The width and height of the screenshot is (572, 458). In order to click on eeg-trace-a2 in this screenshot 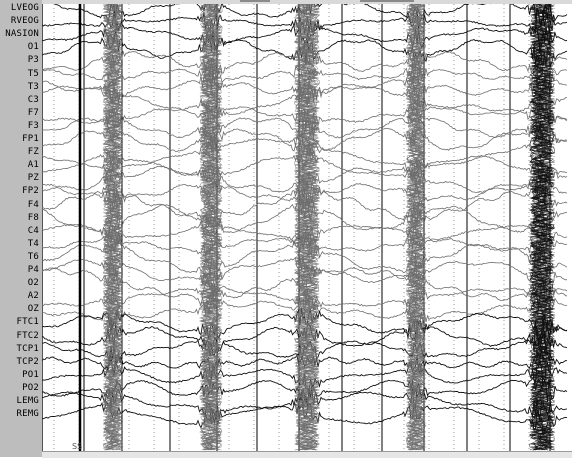, I will do `click(305, 293)`.